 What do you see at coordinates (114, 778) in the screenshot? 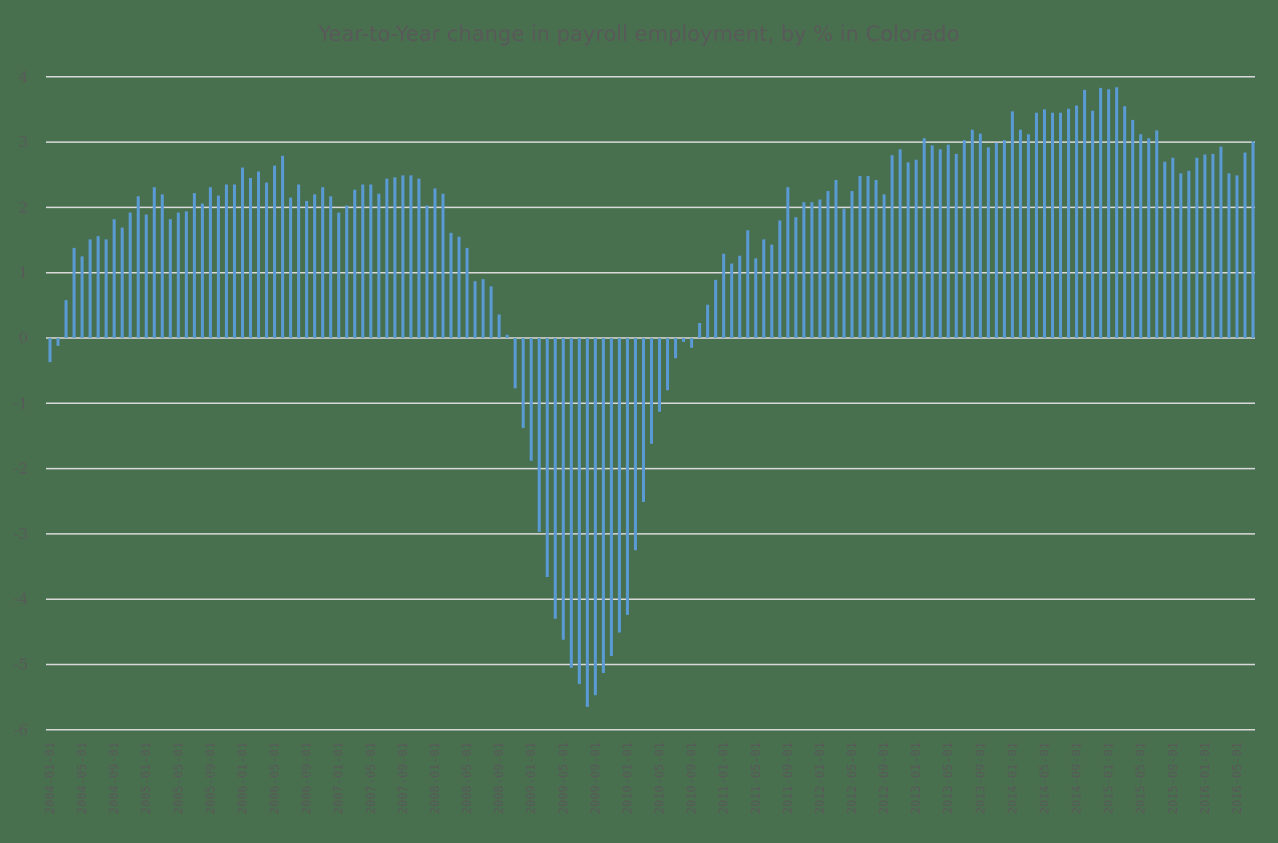
I see `x-tick-label: 2004-09-01` at bounding box center [114, 778].